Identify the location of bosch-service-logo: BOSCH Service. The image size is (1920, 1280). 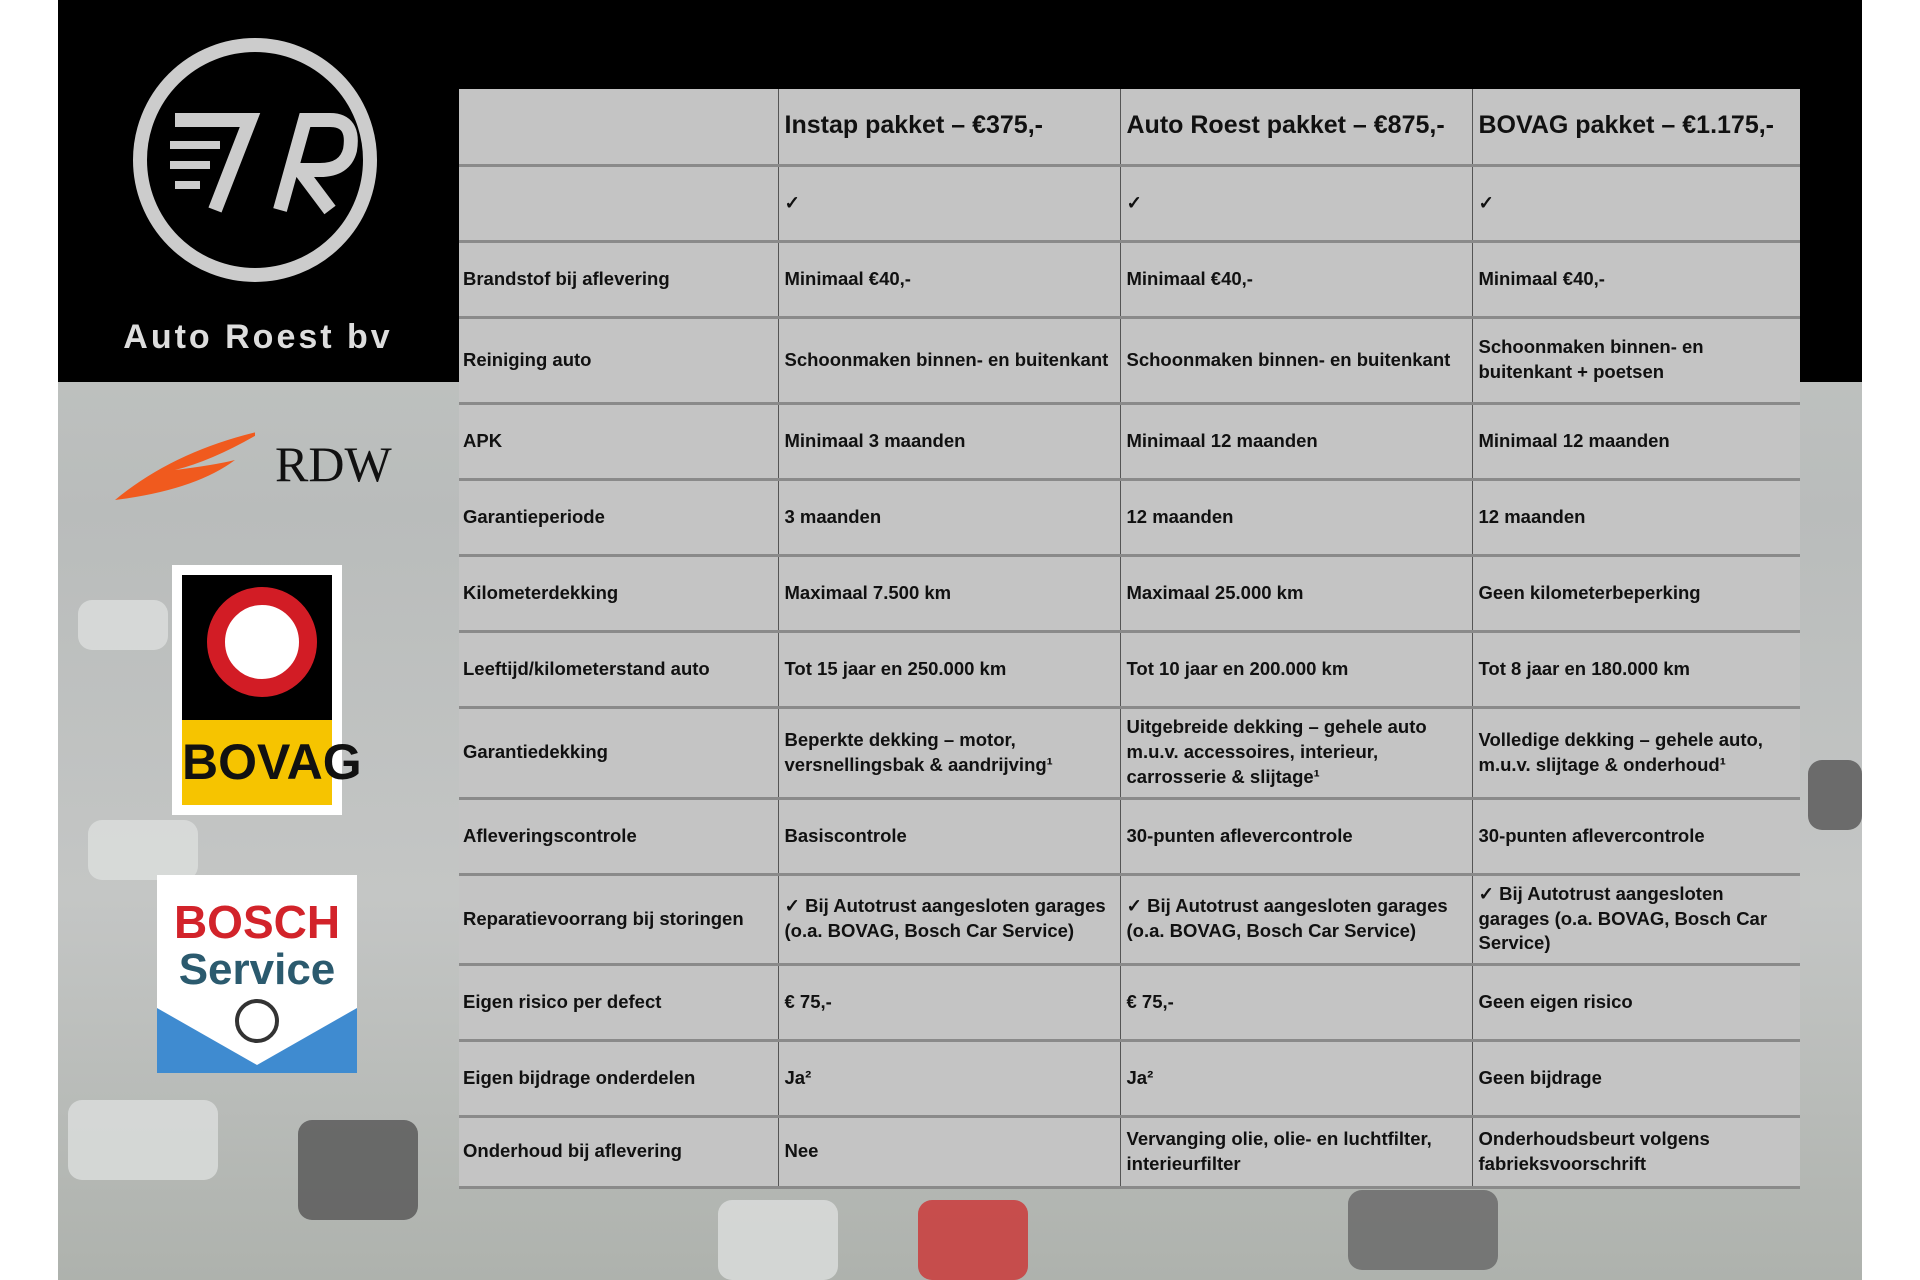
(257, 974).